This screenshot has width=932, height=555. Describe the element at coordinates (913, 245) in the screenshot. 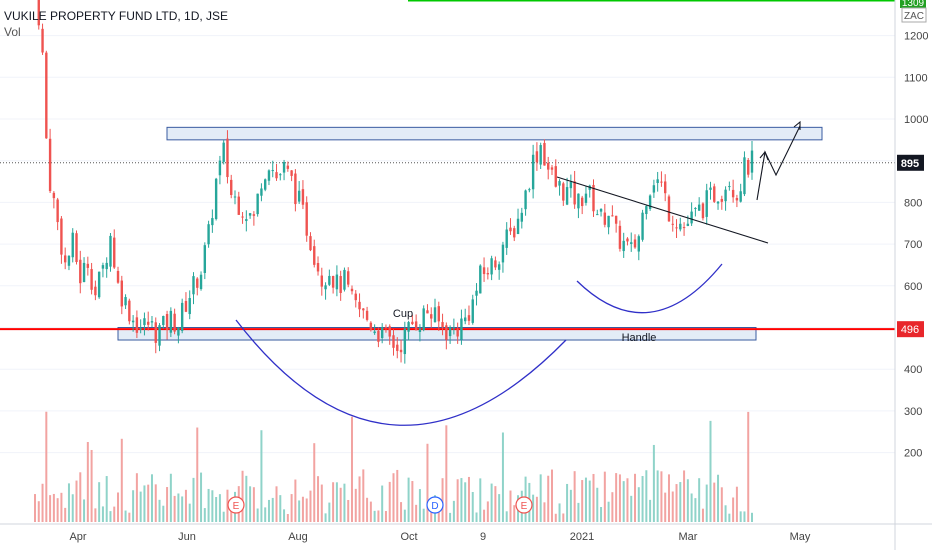

I see `price-tick-label: 700` at that location.